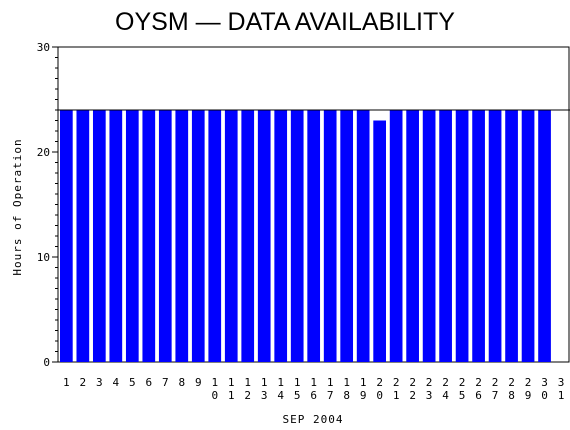 Image resolution: width=570 pixels, height=430 pixels. What do you see at coordinates (99, 382) in the screenshot?
I see `x-tick-label-3: 3` at bounding box center [99, 382].